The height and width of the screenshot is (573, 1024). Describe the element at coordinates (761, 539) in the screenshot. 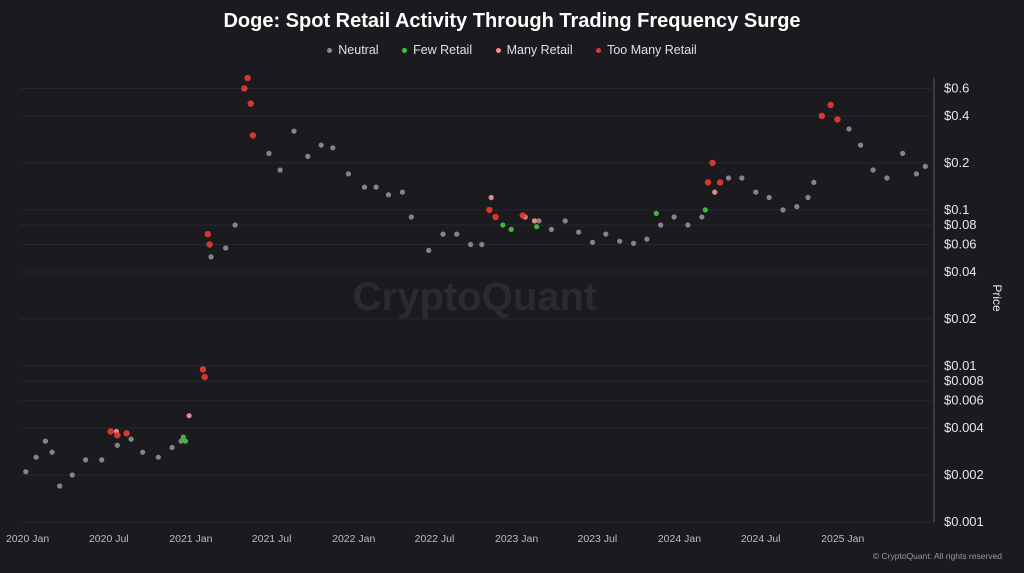

I see `x-tick-label: 2024 Jul` at that location.